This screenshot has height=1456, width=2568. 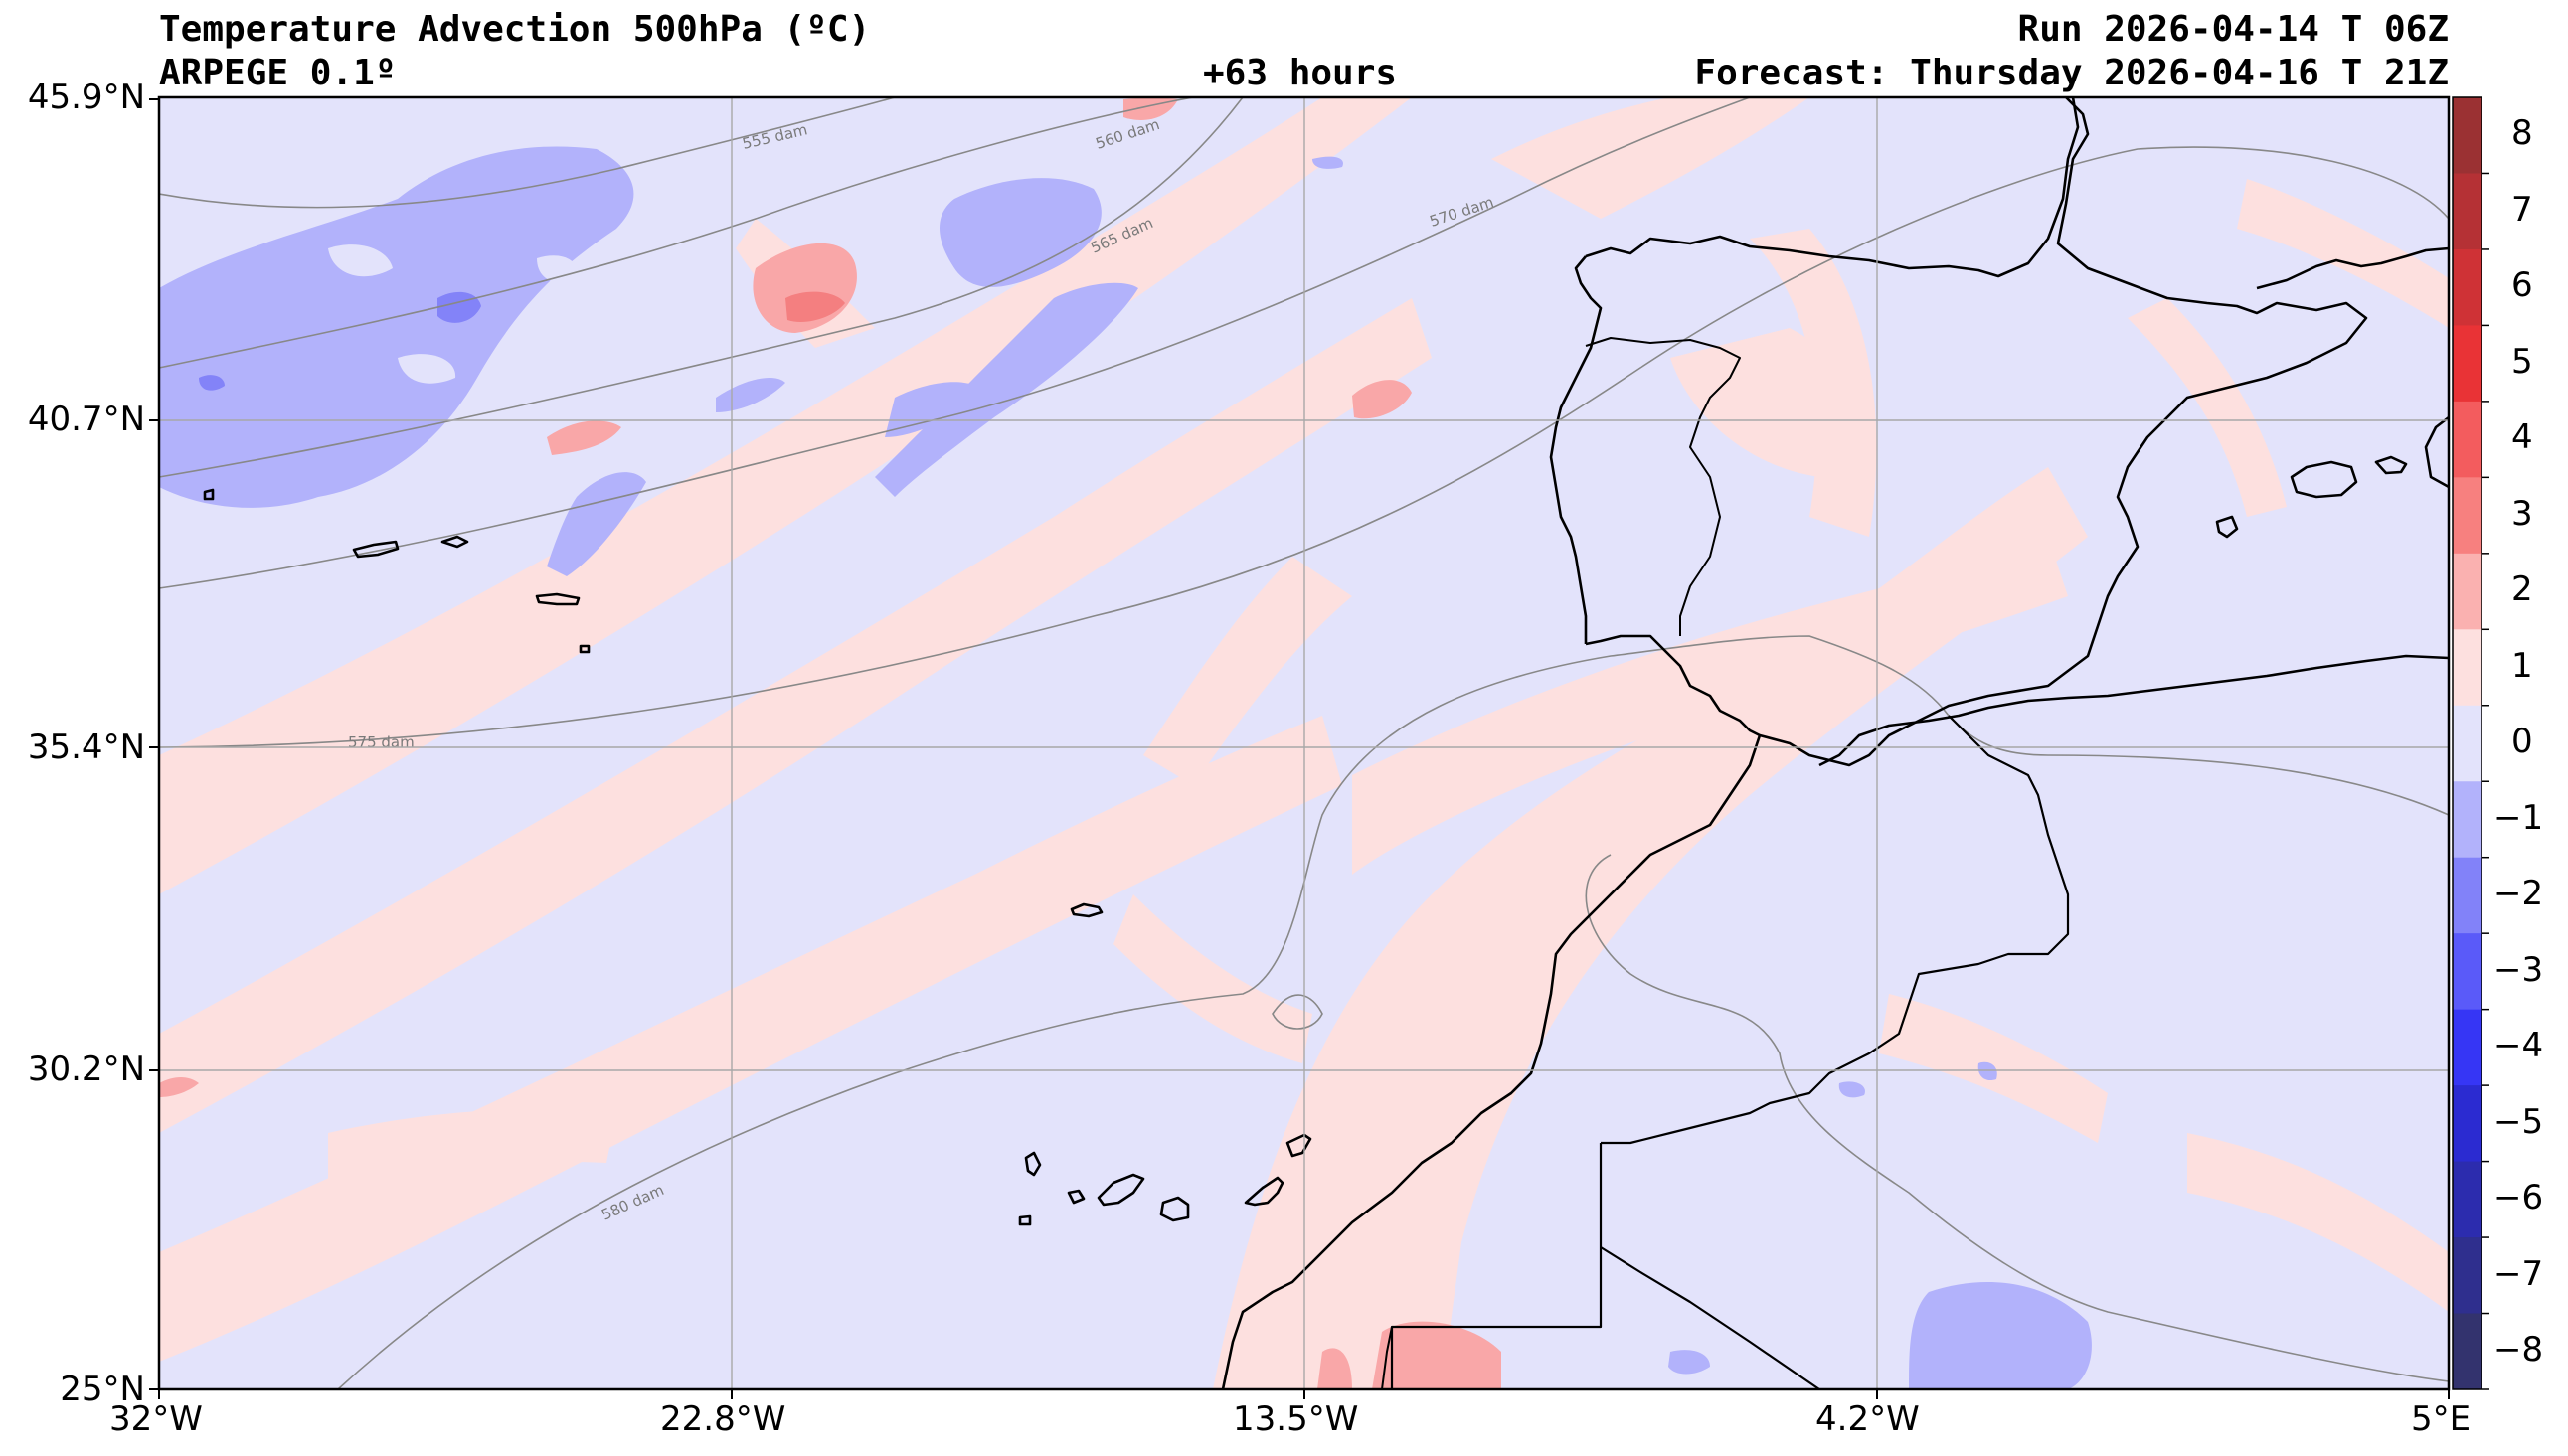 I want to click on forecast-time: Forecast: Thursday 2026-04-16 T 21Z, so click(x=2071, y=73).